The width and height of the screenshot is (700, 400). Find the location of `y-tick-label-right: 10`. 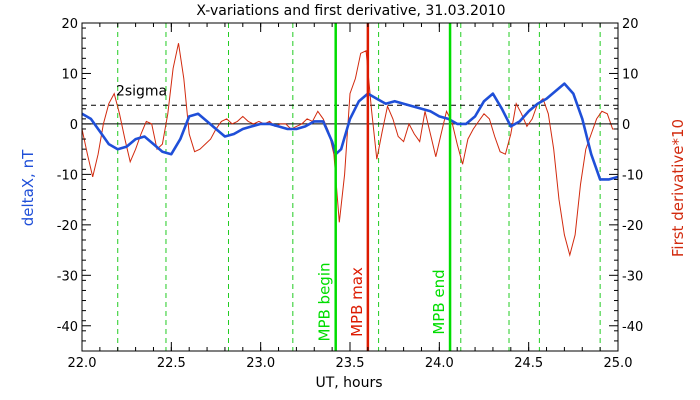

y-tick-label-right: 10 is located at coordinates (630, 74).